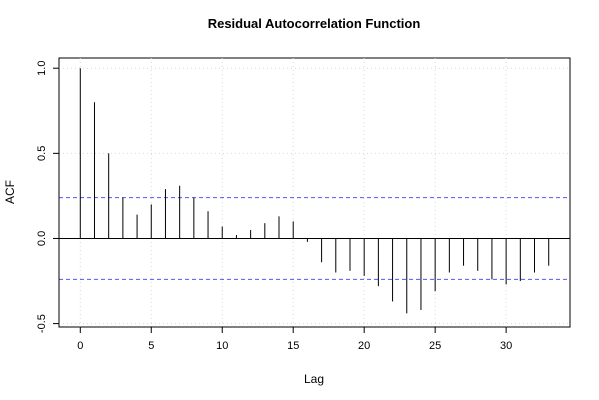  What do you see at coordinates (42, 238) in the screenshot?
I see `y-tick-label: 0.0` at bounding box center [42, 238].